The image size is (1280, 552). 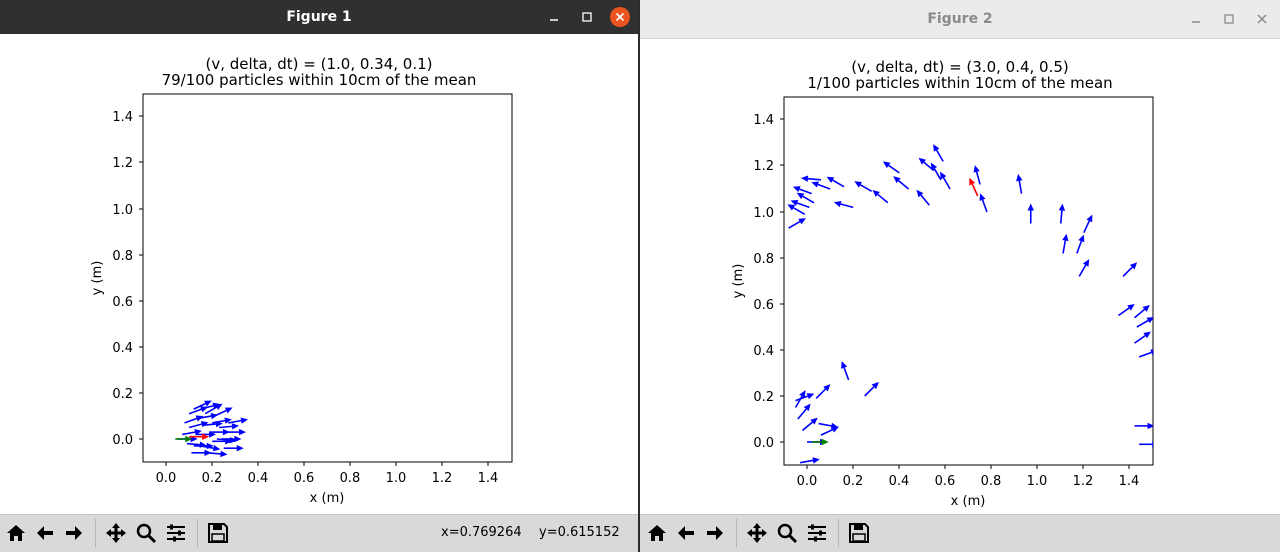 I want to click on y-axis-label: y (m), so click(x=97, y=278).